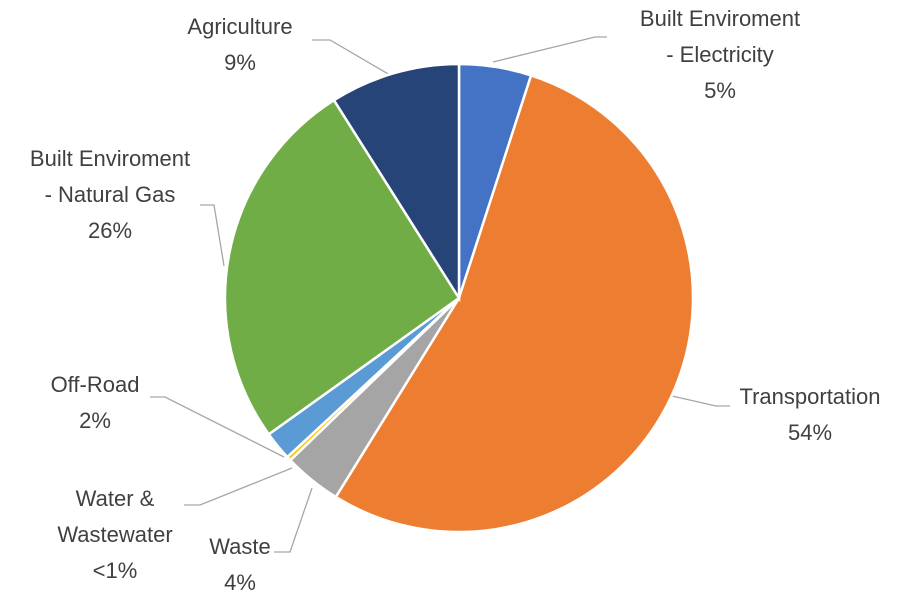  Describe the element at coordinates (810, 396) in the screenshot. I see `category-label: Transportation` at that location.